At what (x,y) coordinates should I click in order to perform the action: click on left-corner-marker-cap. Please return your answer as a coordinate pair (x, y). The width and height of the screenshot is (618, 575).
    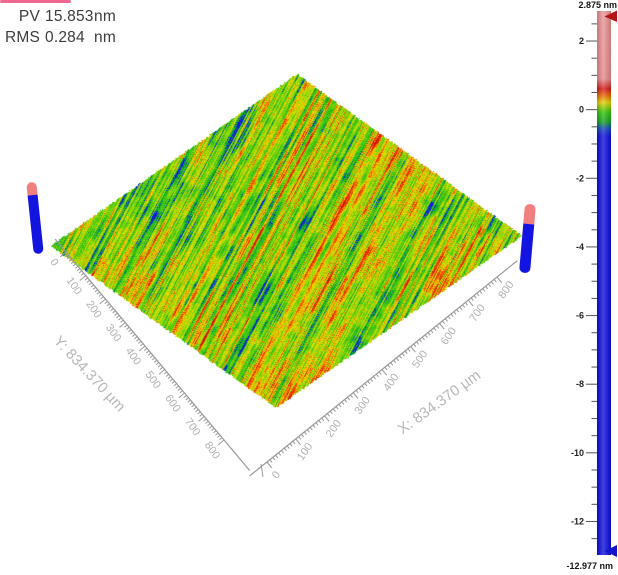
    Looking at the image, I should click on (32, 188).